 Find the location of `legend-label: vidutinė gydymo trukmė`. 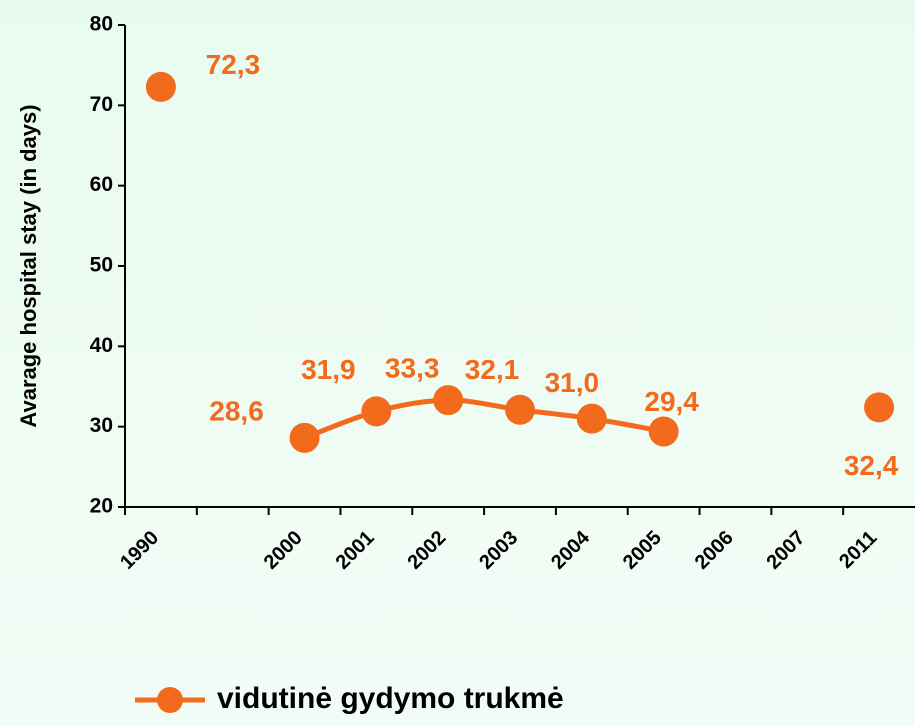

legend-label: vidutinė gydymo trukmė is located at coordinates (390, 698).